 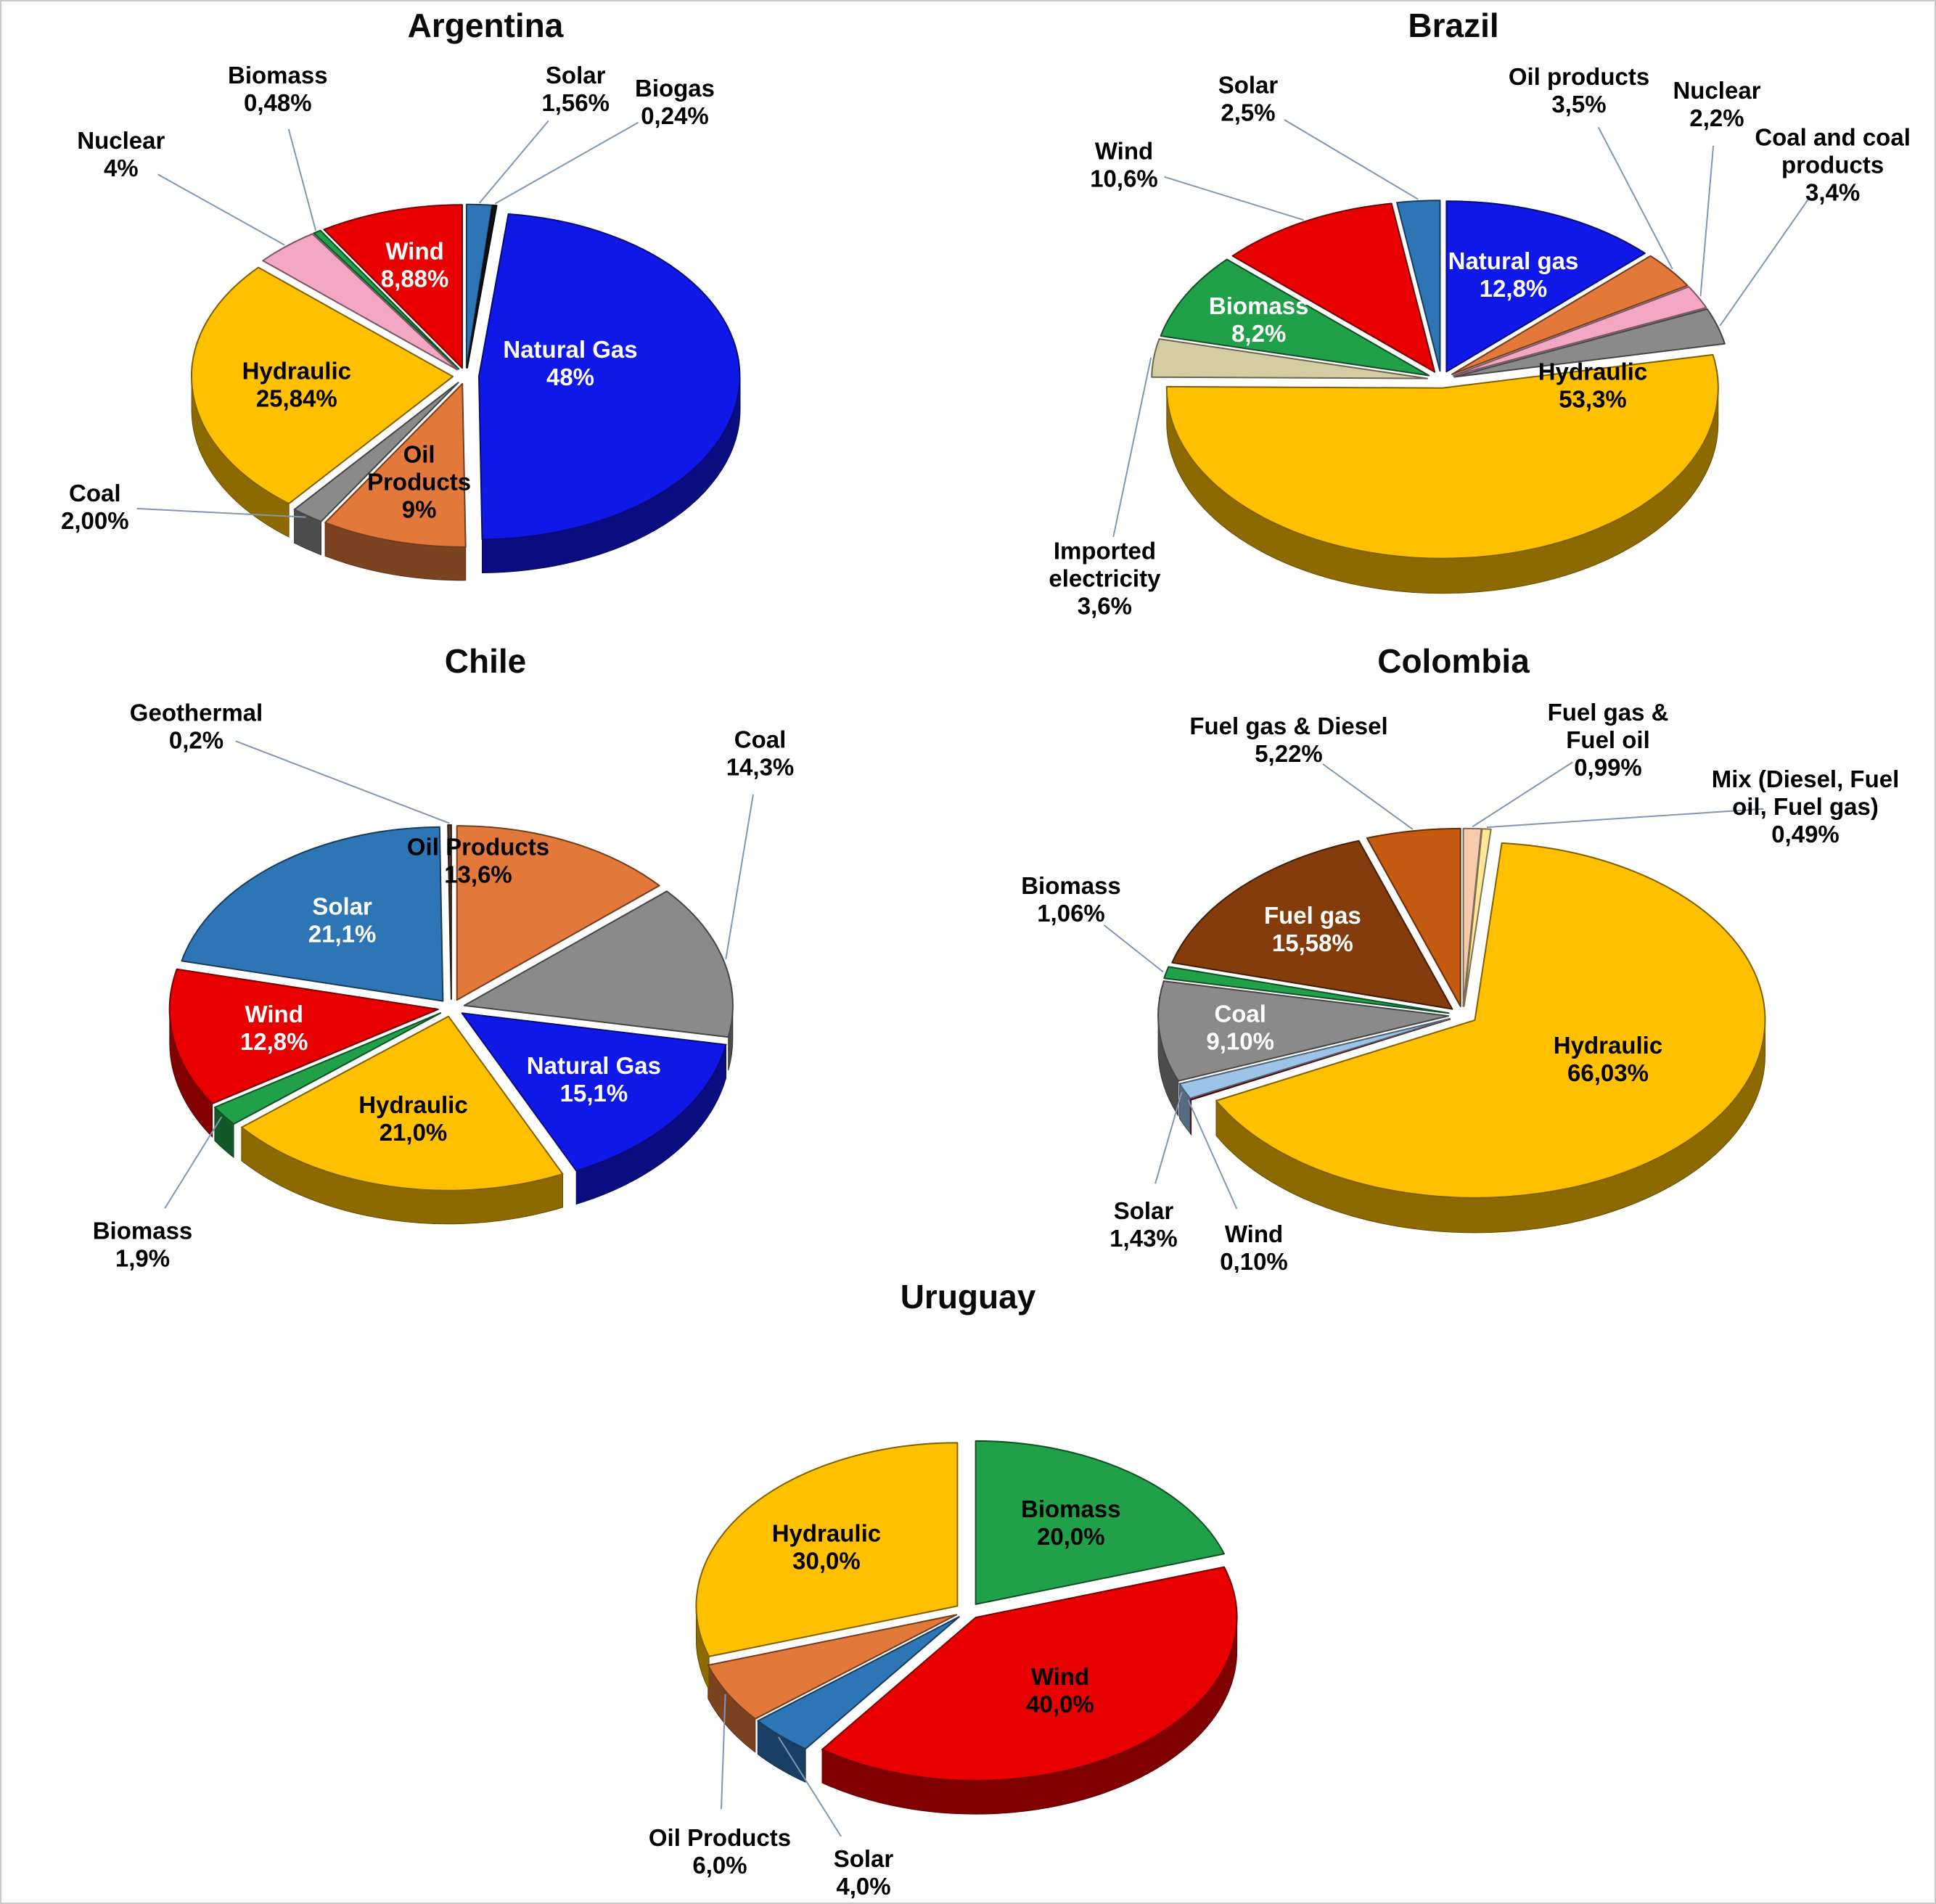 I want to click on slice-label-hydraulic: Hydraulic 53,3%, so click(x=1592, y=385).